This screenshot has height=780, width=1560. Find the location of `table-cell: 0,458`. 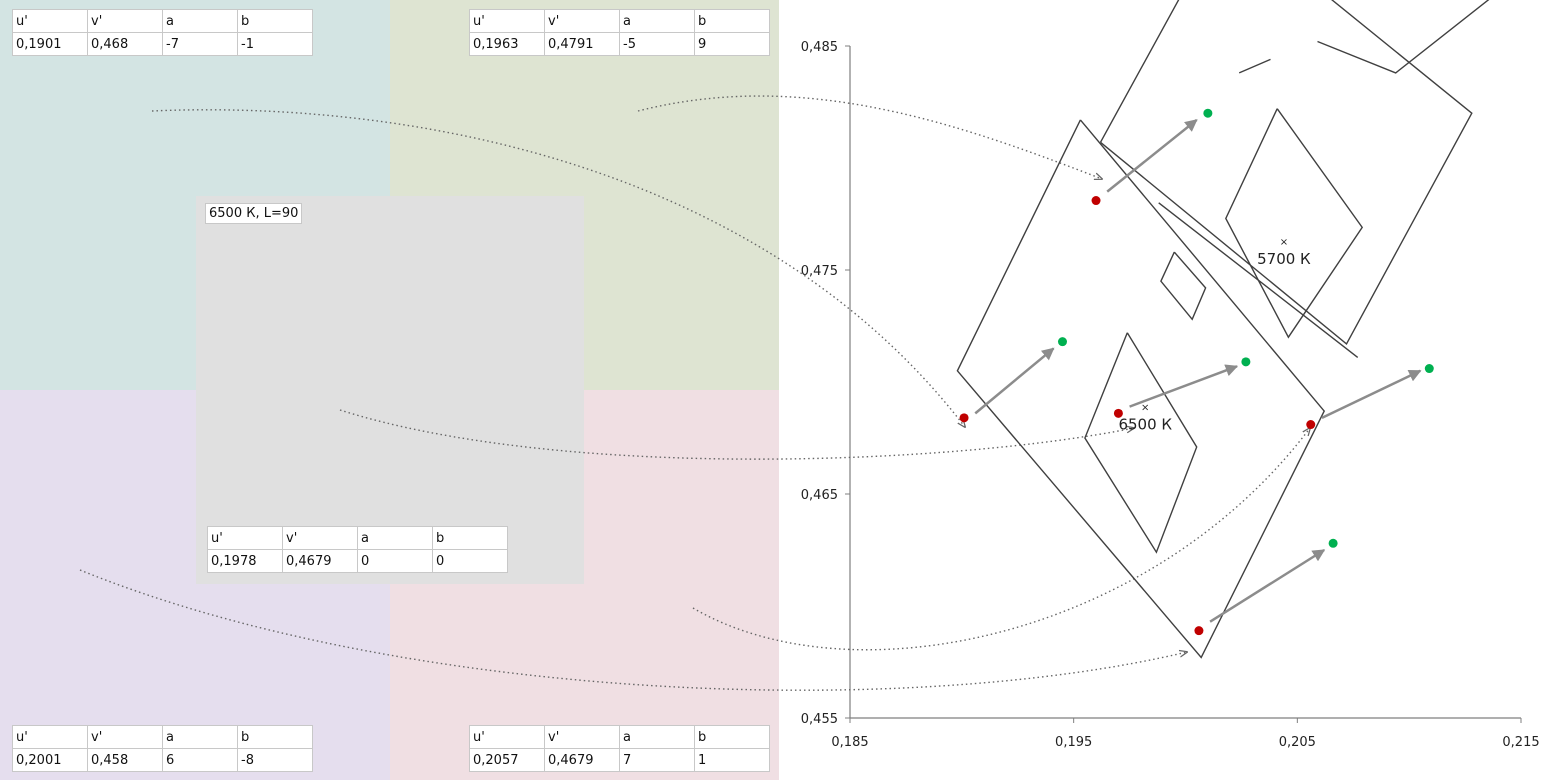

table-cell: 0,458 is located at coordinates (125, 760).